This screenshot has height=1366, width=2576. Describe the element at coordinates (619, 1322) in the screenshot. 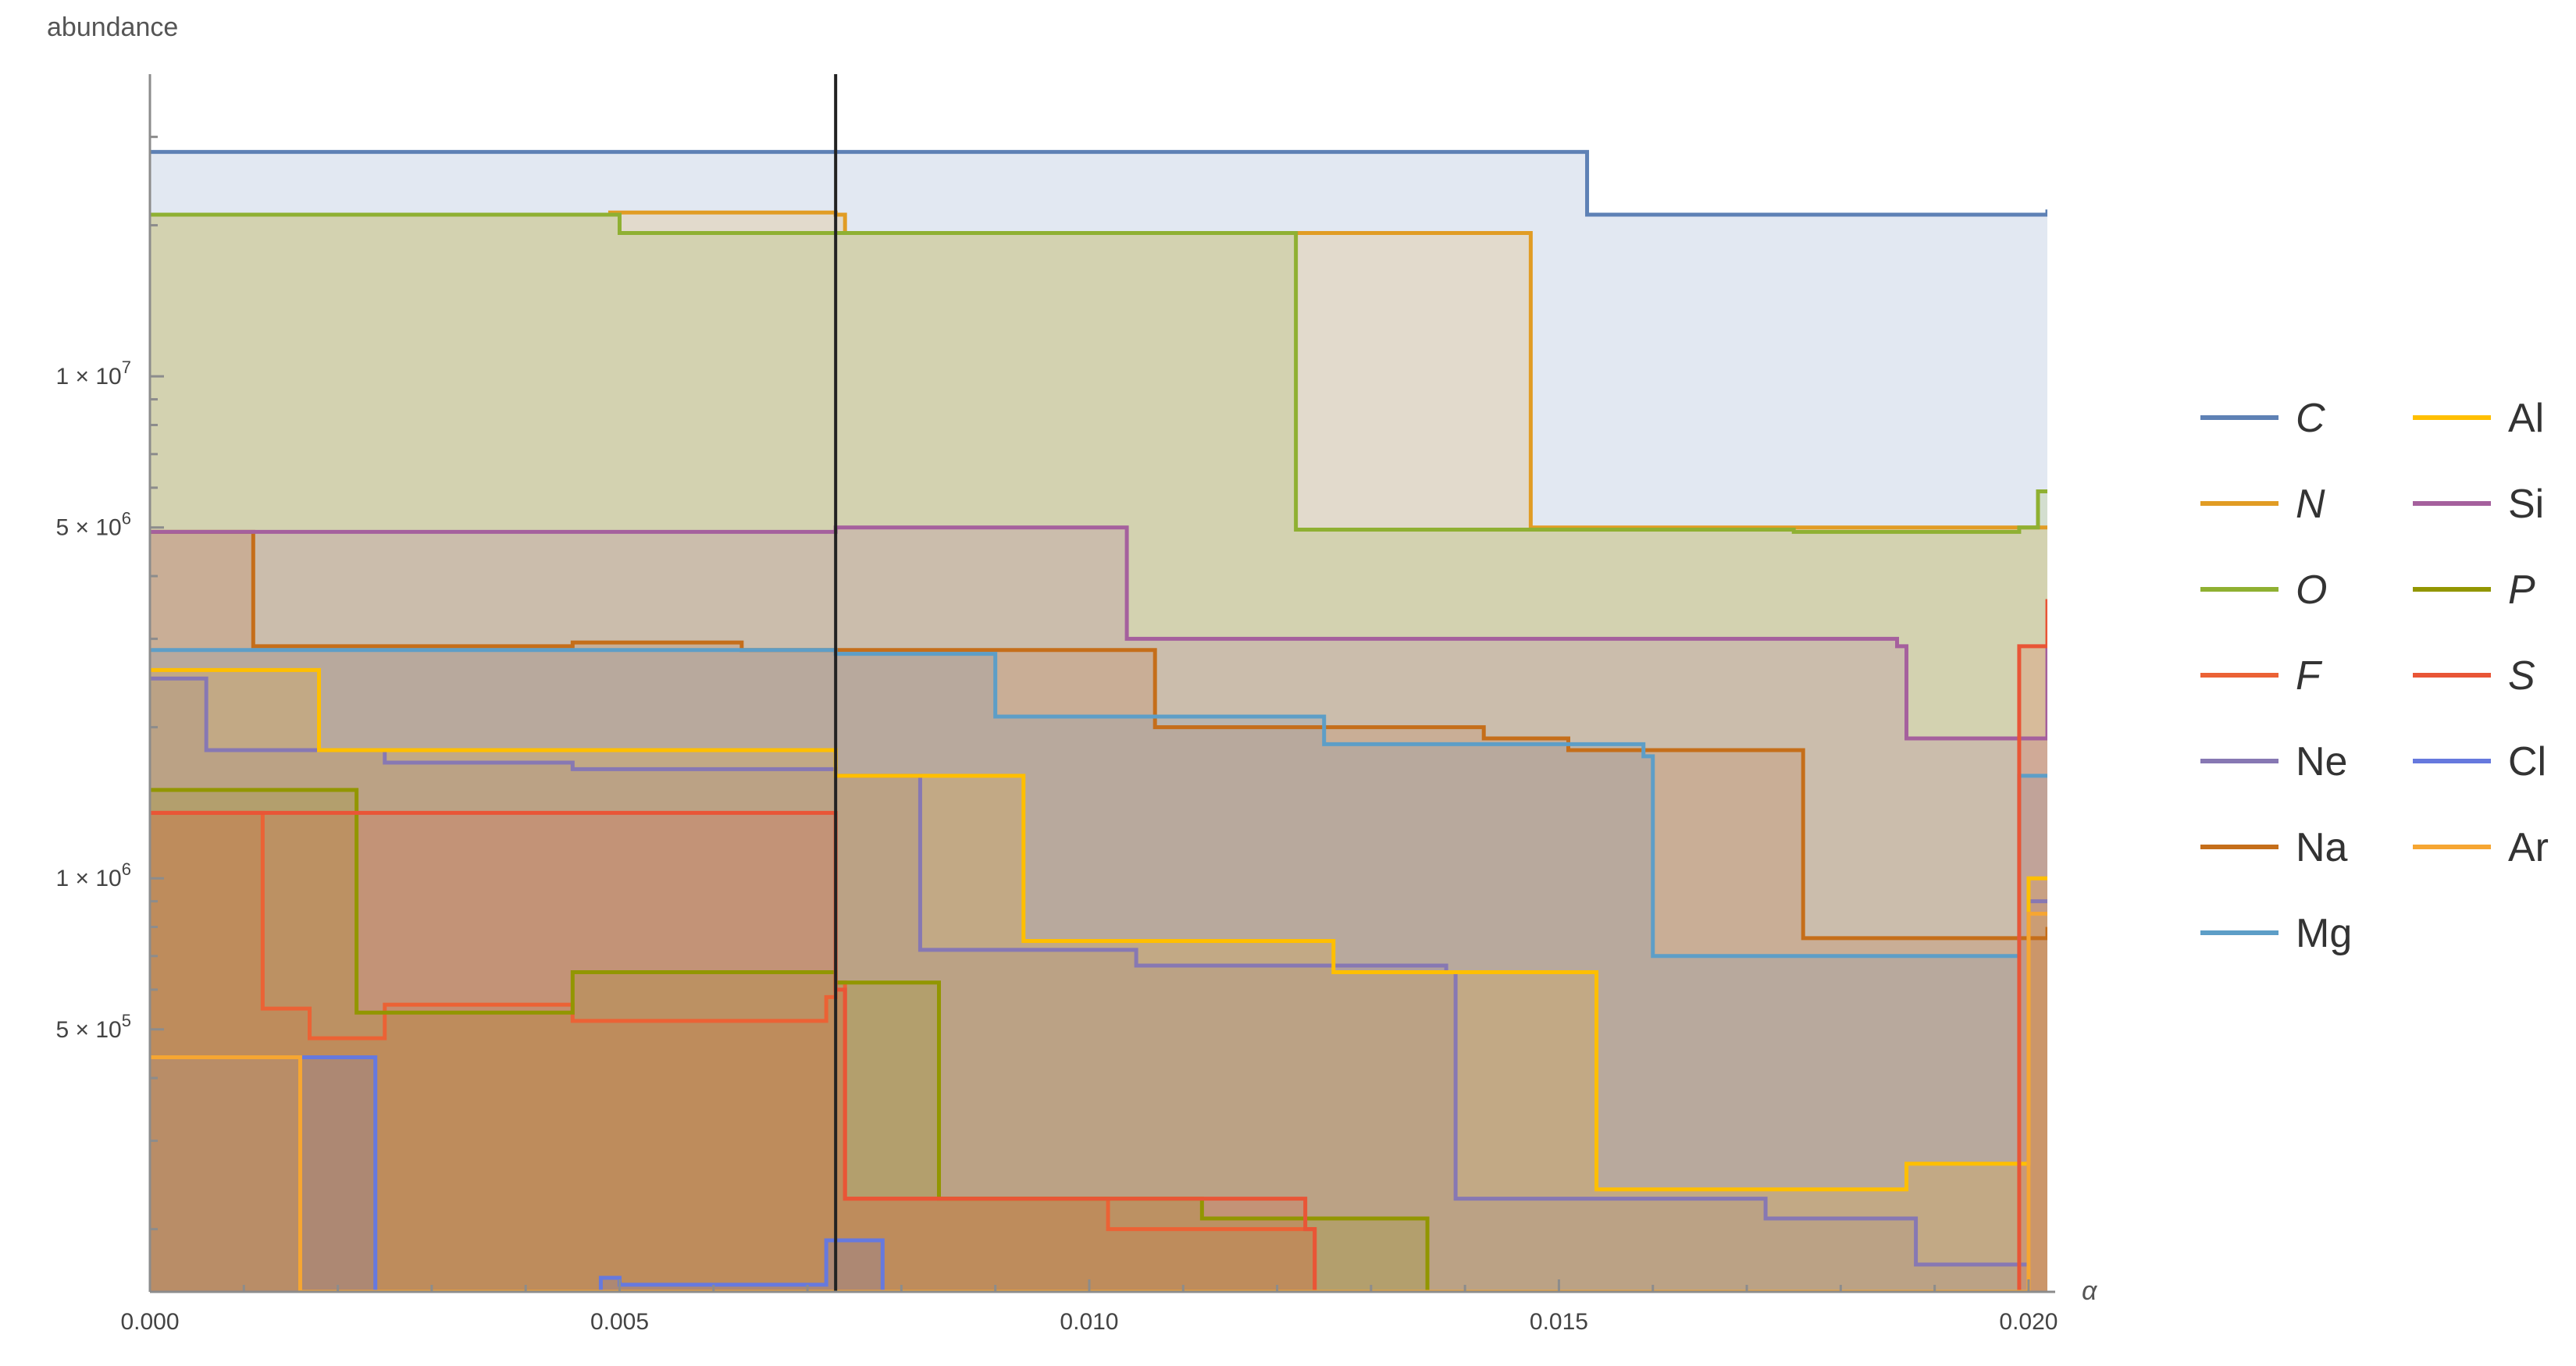

I see `x-tick-label: 0.005` at that location.